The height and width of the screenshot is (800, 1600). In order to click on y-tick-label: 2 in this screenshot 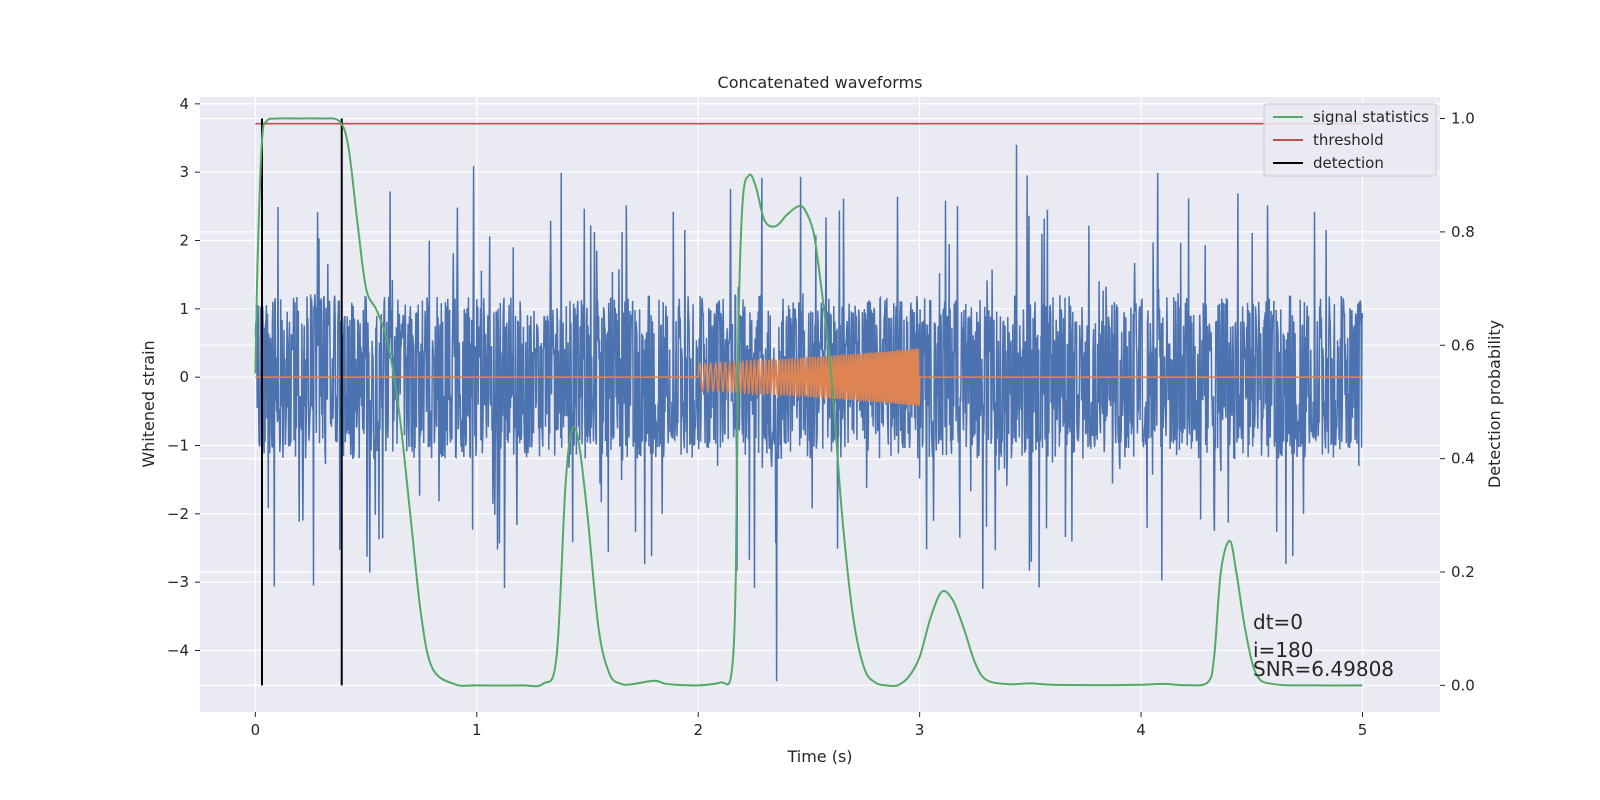, I will do `click(184, 241)`.